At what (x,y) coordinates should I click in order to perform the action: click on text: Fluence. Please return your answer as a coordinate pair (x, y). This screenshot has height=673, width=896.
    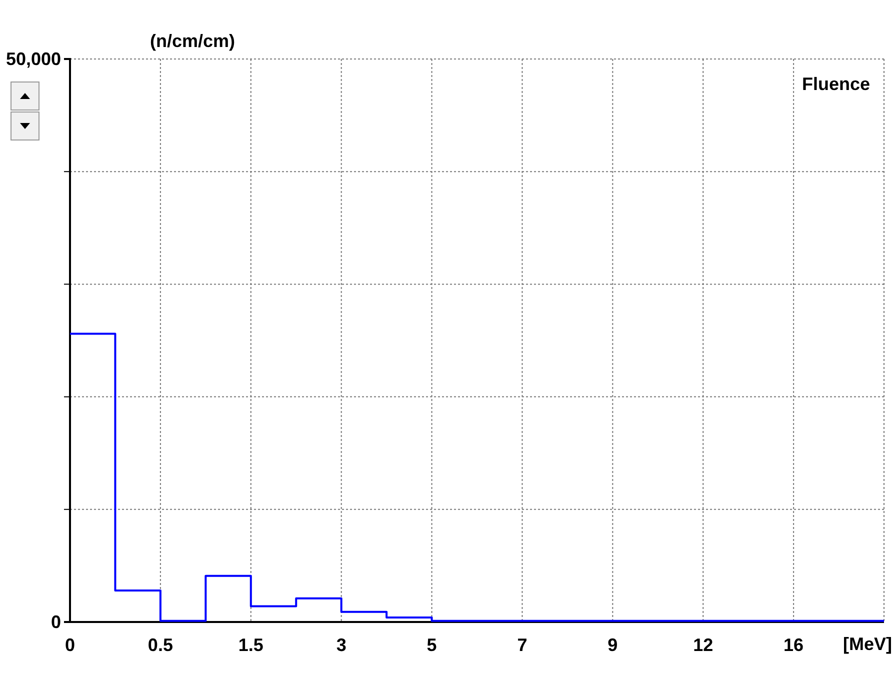
    Looking at the image, I should click on (836, 84).